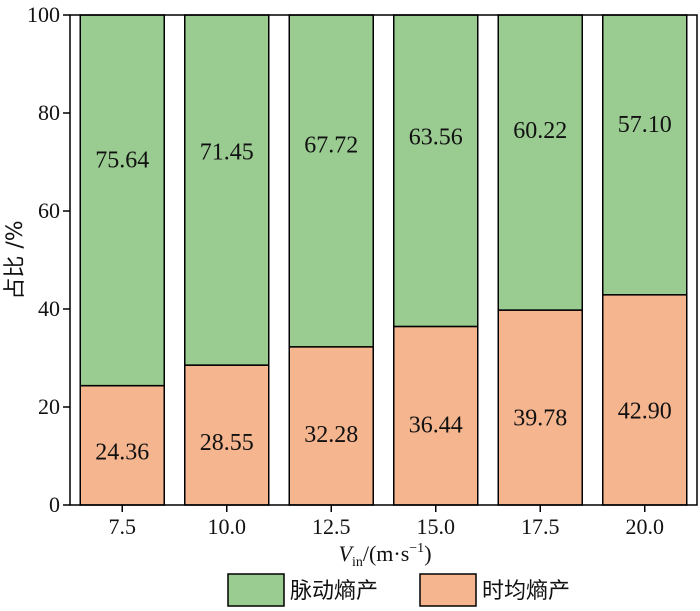  What do you see at coordinates (357, 562) in the screenshot?
I see `x-axis-title-subscript: in` at bounding box center [357, 562].